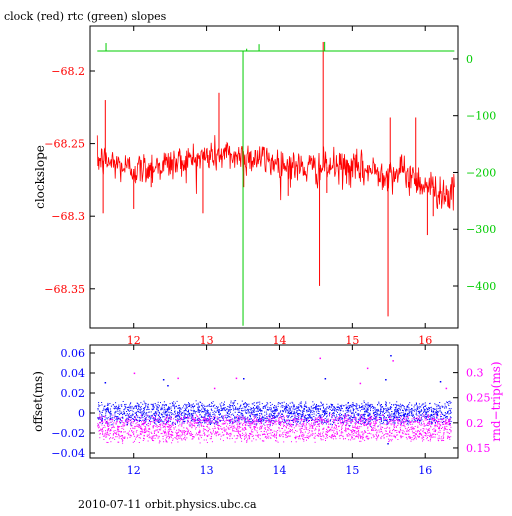  I want to click on chart-title: clock (red) rtc (green) slopes, so click(85, 16).